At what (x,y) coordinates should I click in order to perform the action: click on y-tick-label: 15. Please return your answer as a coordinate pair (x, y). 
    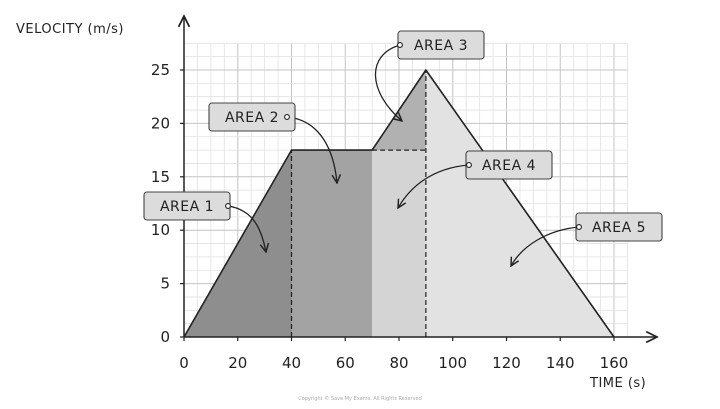
    Looking at the image, I should click on (160, 177).